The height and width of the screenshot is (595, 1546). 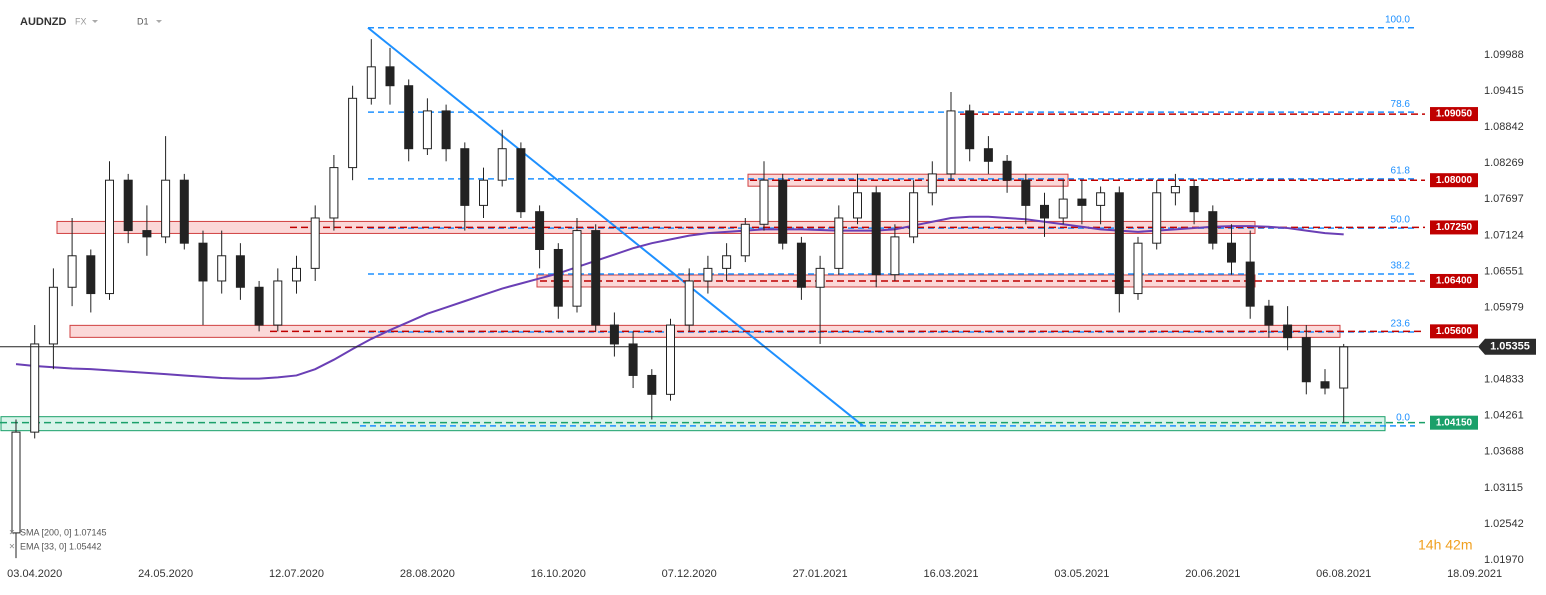 I want to click on fib-label: 0.0, so click(x=1403, y=417).